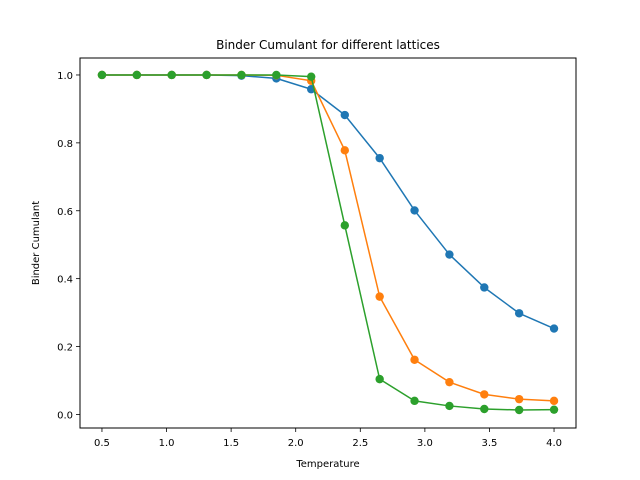 This screenshot has height=480, width=640. Describe the element at coordinates (65, 415) in the screenshot. I see `y-tick-label: 0.0` at that location.